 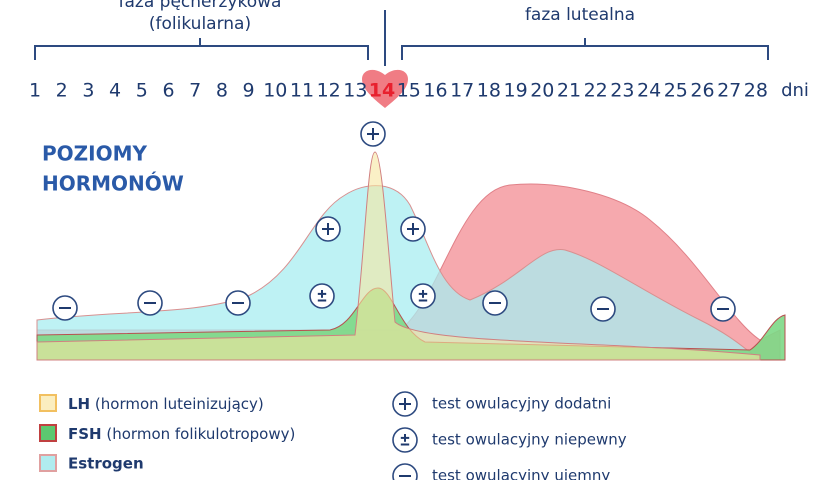 What do you see at coordinates (516, 91) in the screenshot?
I see `day-number: 19` at bounding box center [516, 91].